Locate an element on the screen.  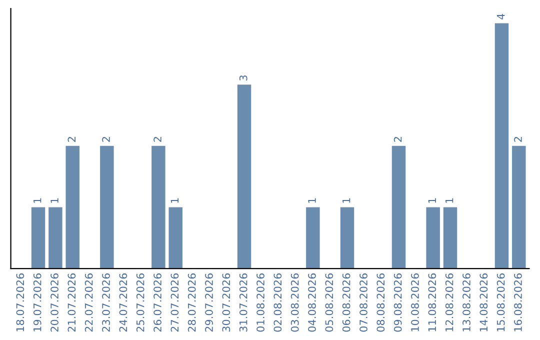
x-tick-label: 10.08.2026 is located at coordinates (415, 302).